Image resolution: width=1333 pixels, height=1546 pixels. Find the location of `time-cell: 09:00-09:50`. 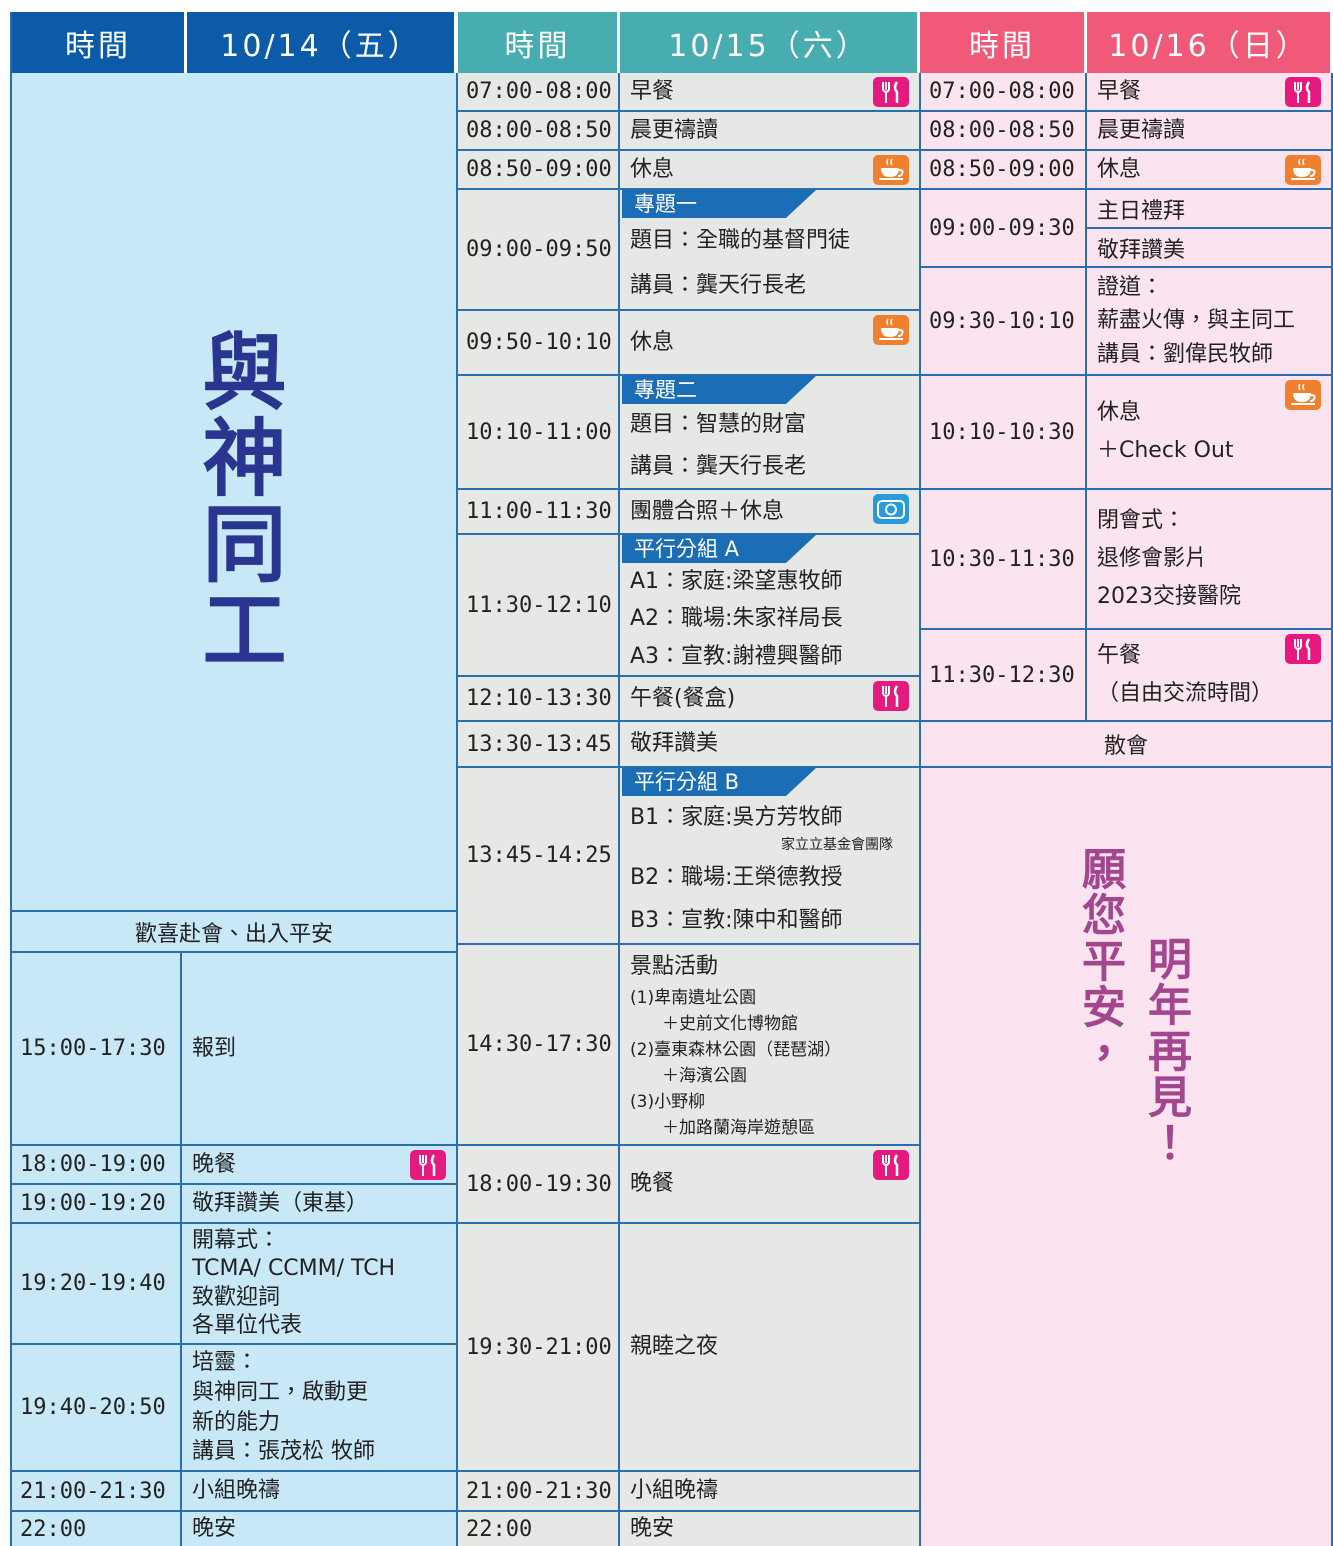

time-cell: 09:00-09:50 is located at coordinates (539, 250).